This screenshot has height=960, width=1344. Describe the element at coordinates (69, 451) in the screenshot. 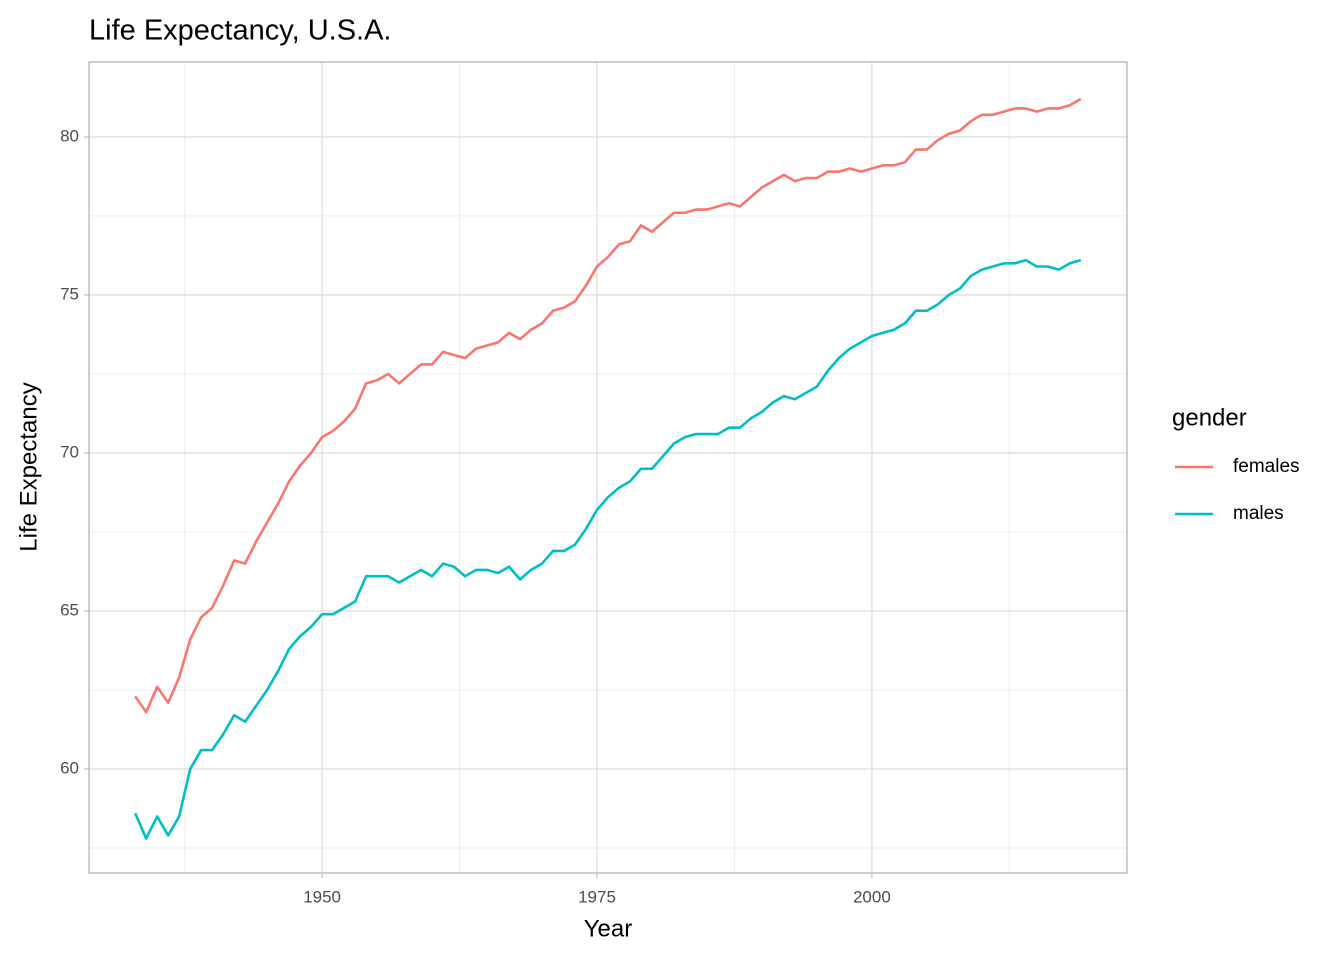

I see `y-tick-label: 70` at that location.